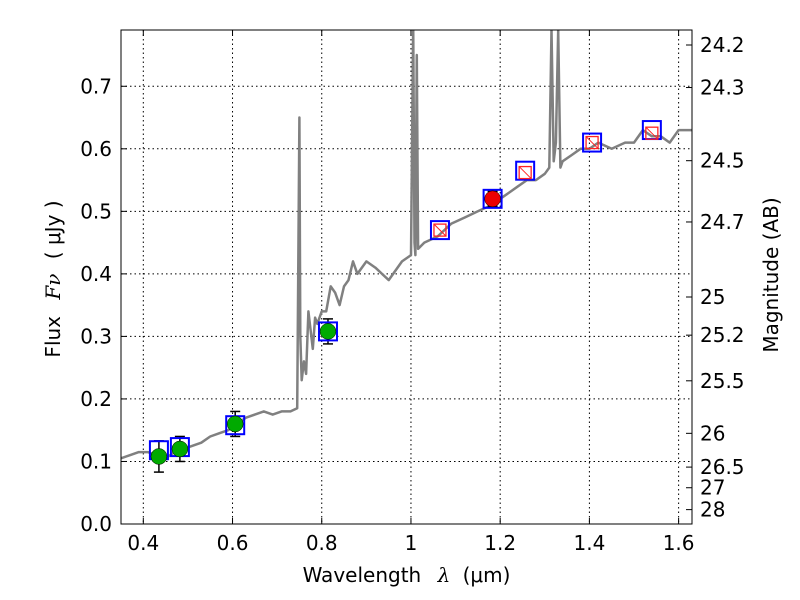 The image size is (800, 600). Describe the element at coordinates (96, 336) in the screenshot. I see `y-tick-label: 0.3` at that location.